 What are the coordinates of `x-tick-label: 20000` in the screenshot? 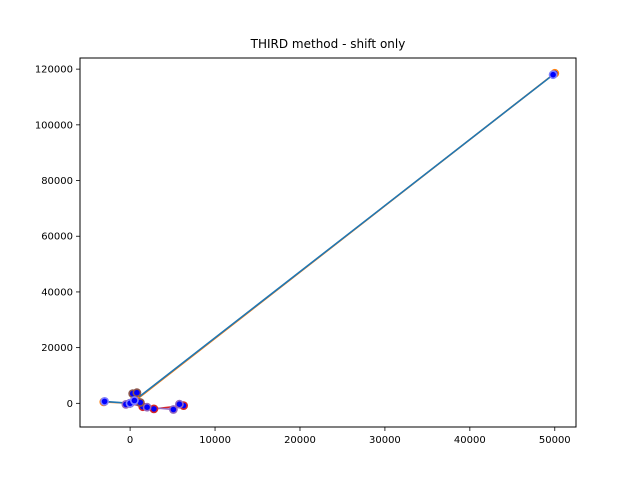 It's located at (300, 440).